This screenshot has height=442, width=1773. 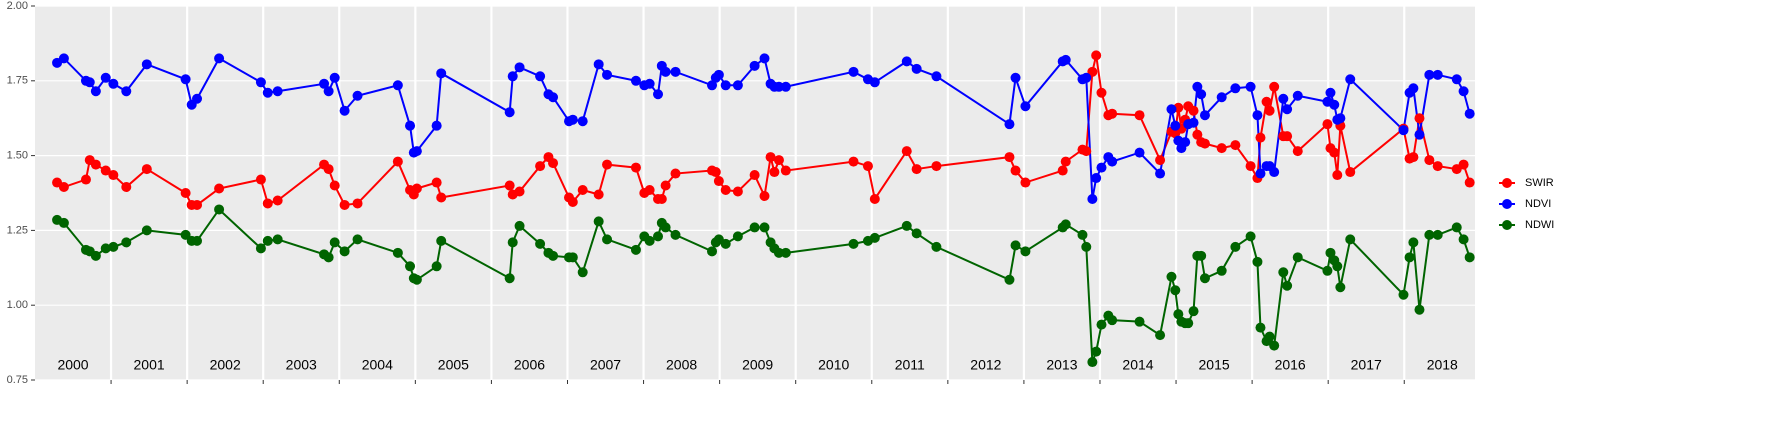 What do you see at coordinates (757, 365) in the screenshot?
I see `year-label: 2009` at bounding box center [757, 365].